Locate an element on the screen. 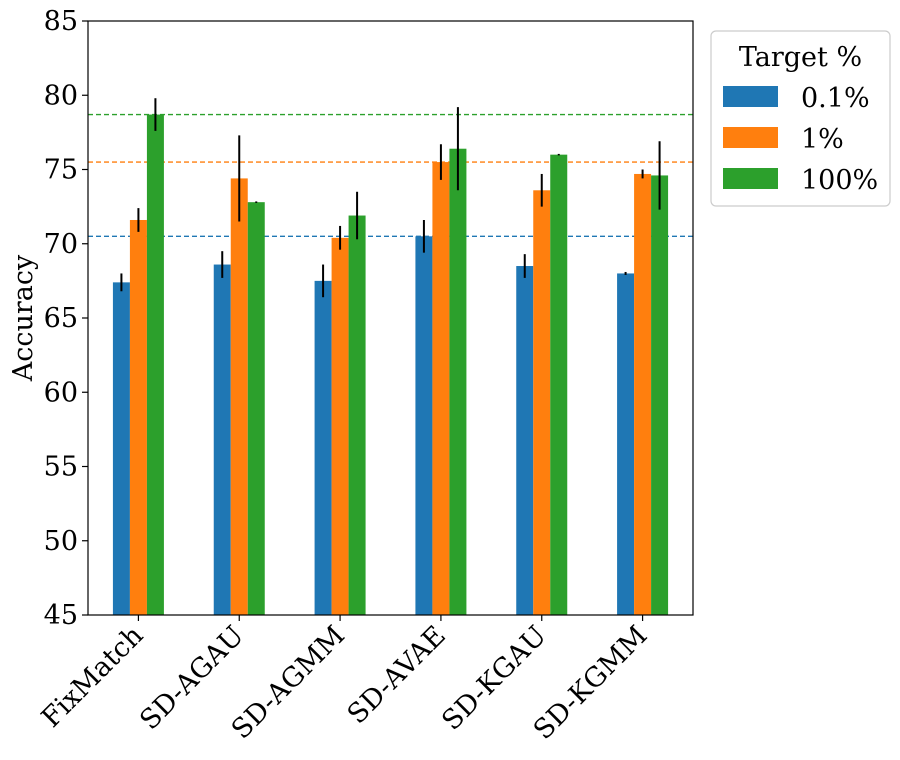 This screenshot has width=900, height=760. y-tick-label: 50 is located at coordinates (61, 541).